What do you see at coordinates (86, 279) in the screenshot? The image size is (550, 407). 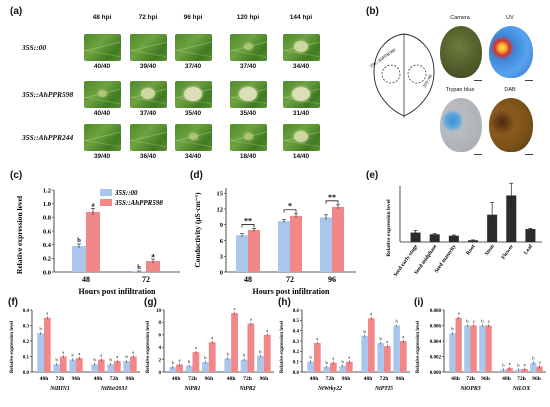 I see `x-tick-label: 48` at bounding box center [86, 279].